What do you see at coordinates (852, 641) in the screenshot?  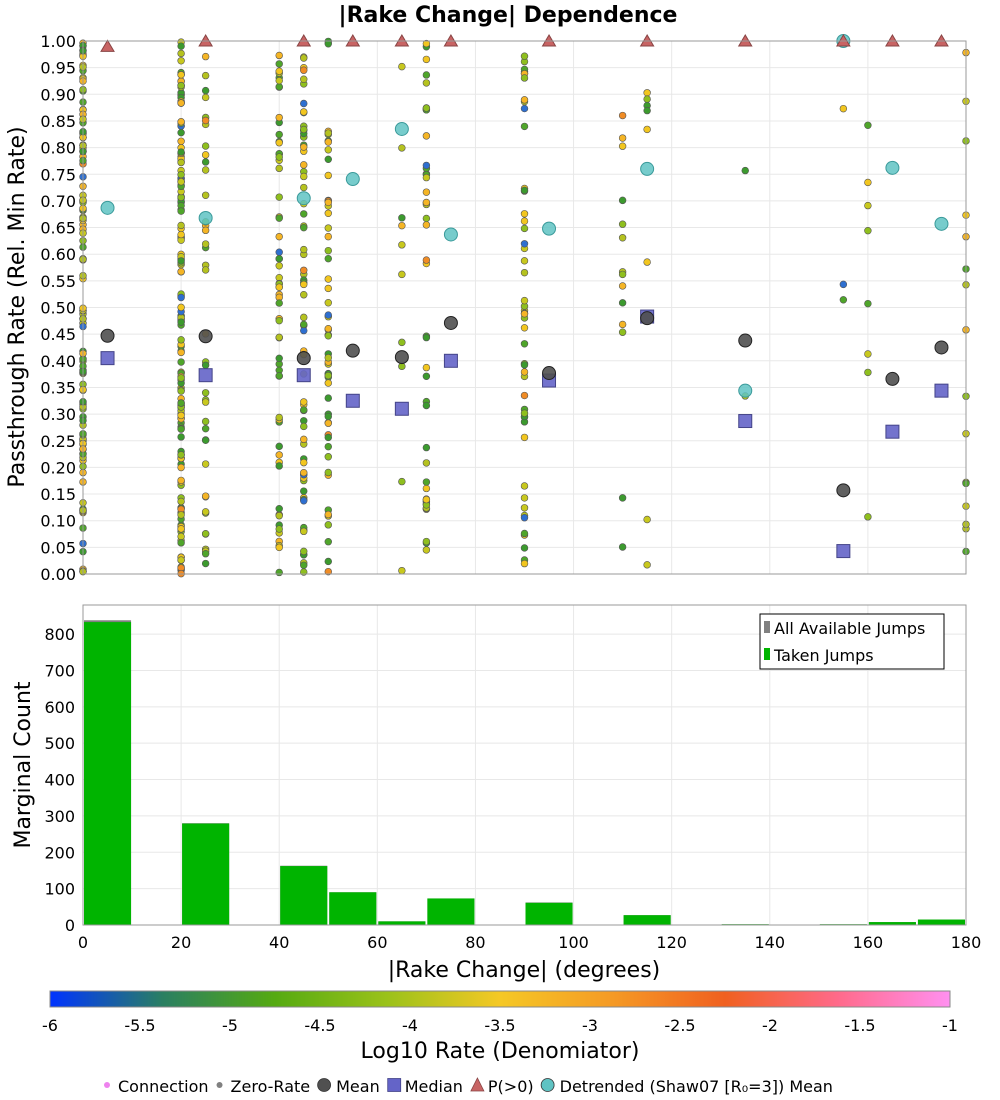 I see `histogram-legend-box` at bounding box center [852, 641].